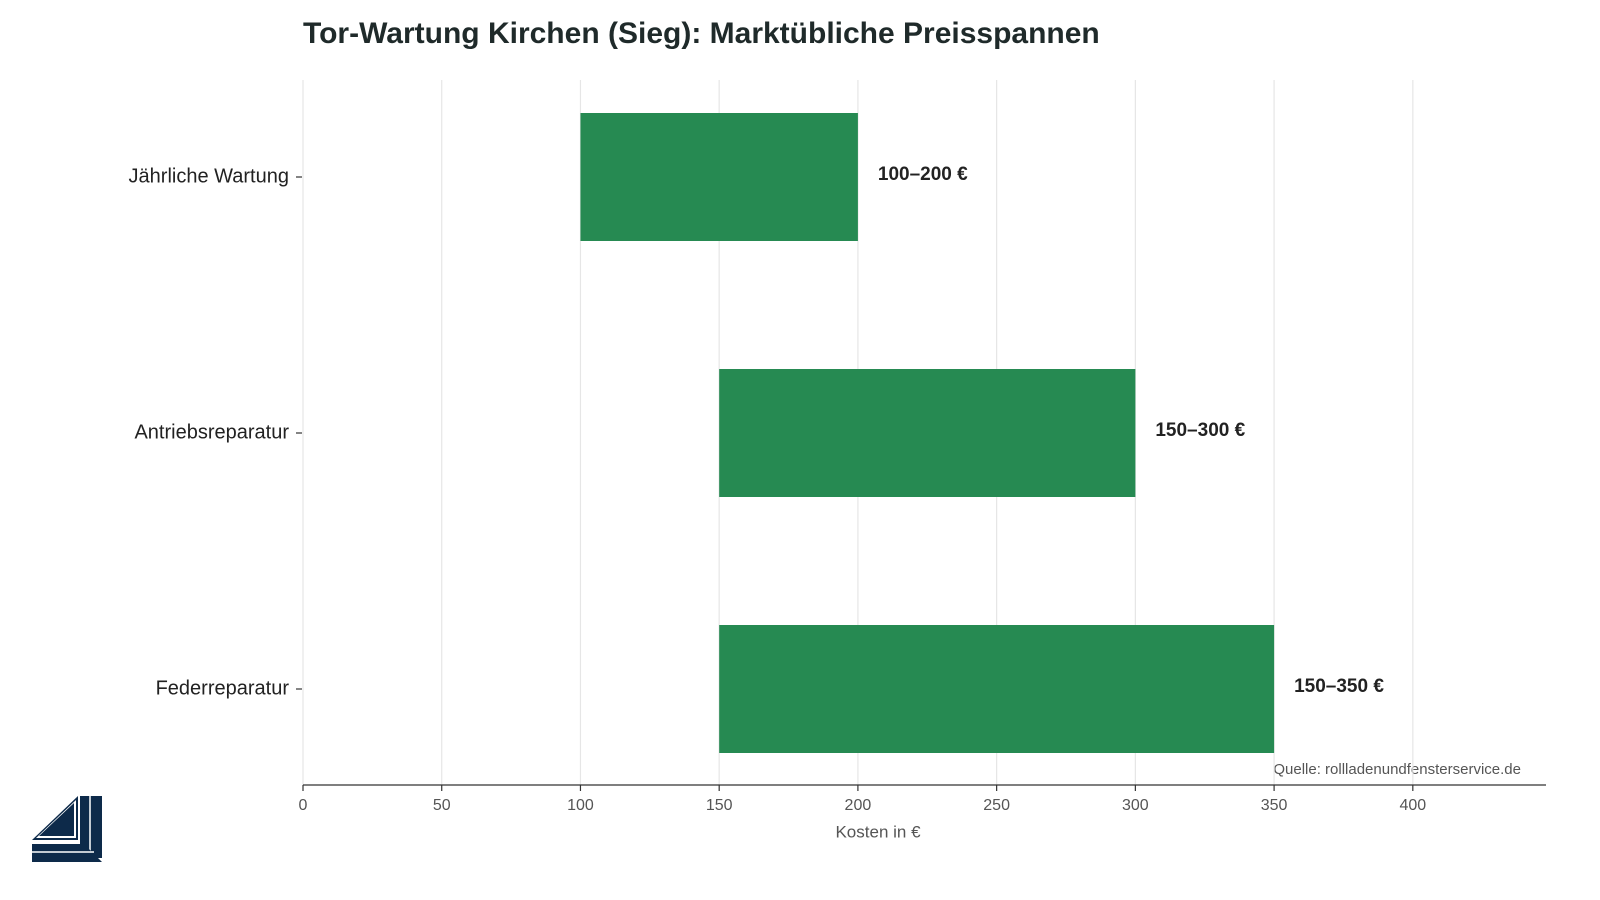  I want to click on logo, so click(67, 829).